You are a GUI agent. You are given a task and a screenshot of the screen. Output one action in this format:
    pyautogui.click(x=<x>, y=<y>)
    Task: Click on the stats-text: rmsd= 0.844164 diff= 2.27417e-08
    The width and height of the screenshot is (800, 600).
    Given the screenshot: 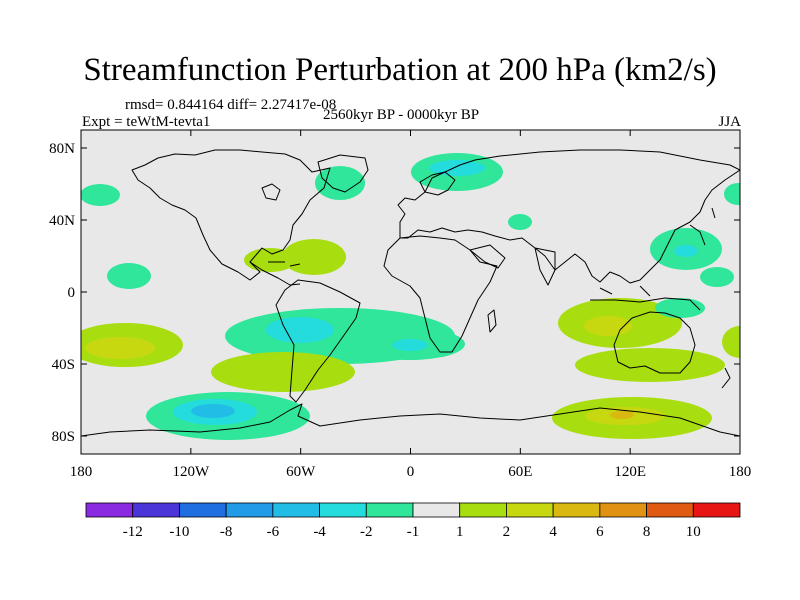 What is the action you would take?
    pyautogui.click(x=231, y=105)
    